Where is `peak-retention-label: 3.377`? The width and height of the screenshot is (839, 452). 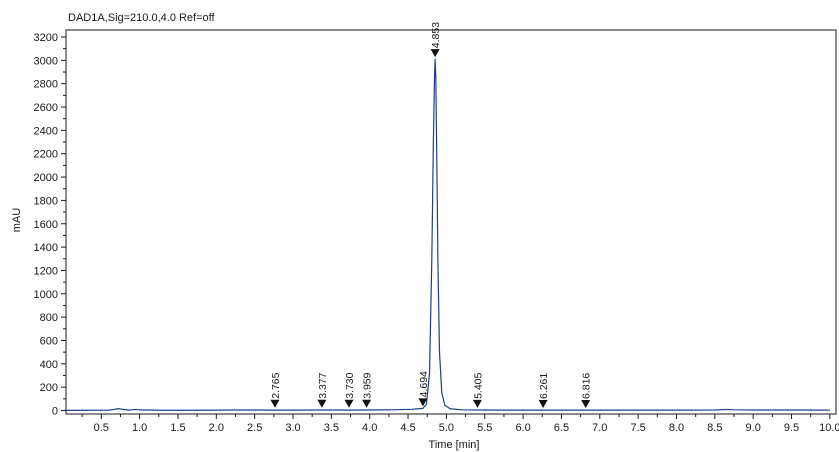 peak-retention-label: 3.377 is located at coordinates (323, 385).